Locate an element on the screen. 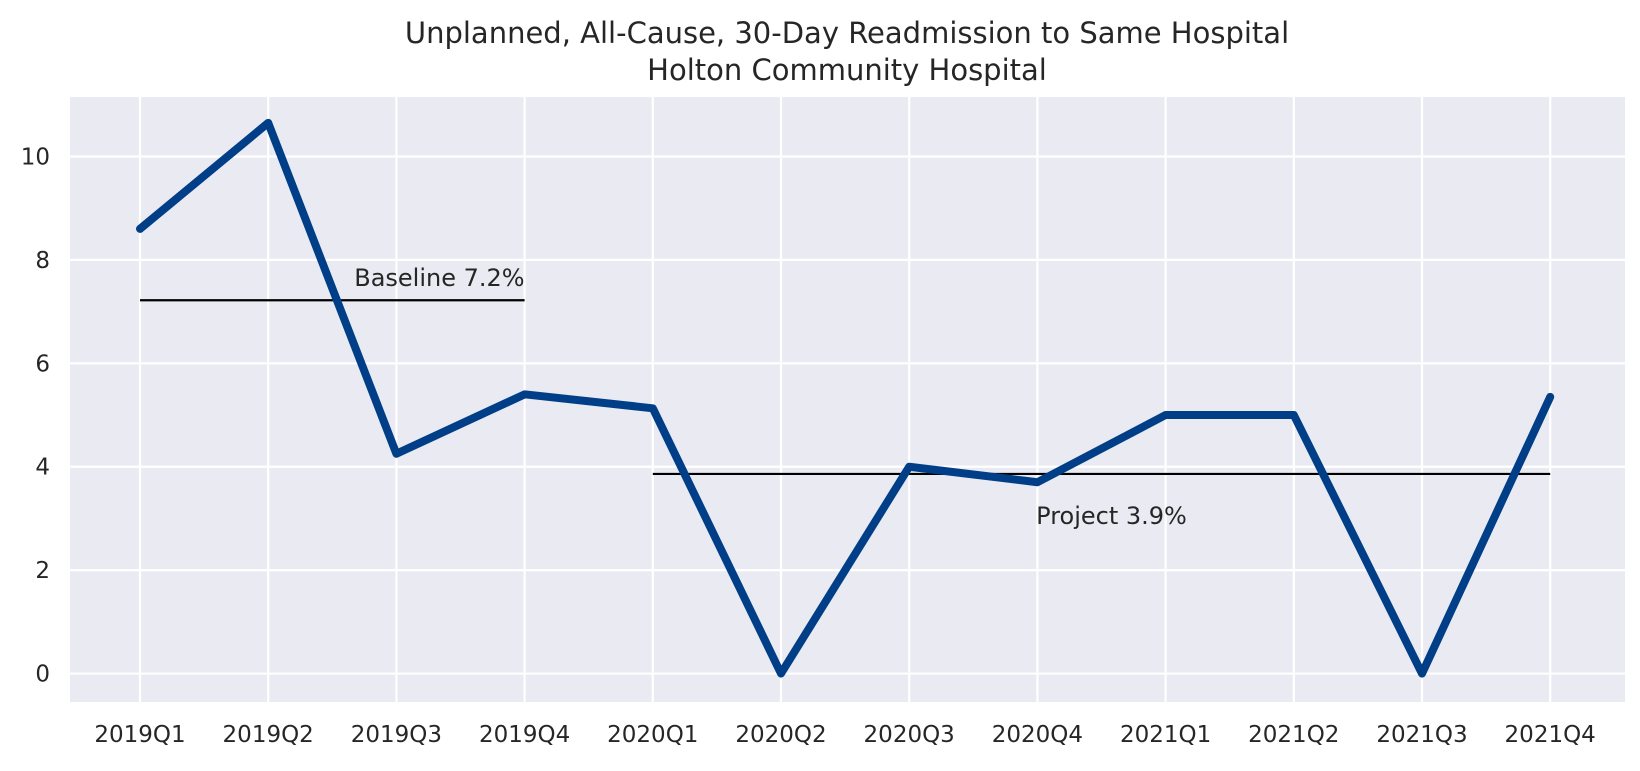 The height and width of the screenshot is (771, 1640). chart-subtitle: Holton Community Hospital is located at coordinates (847, 70).